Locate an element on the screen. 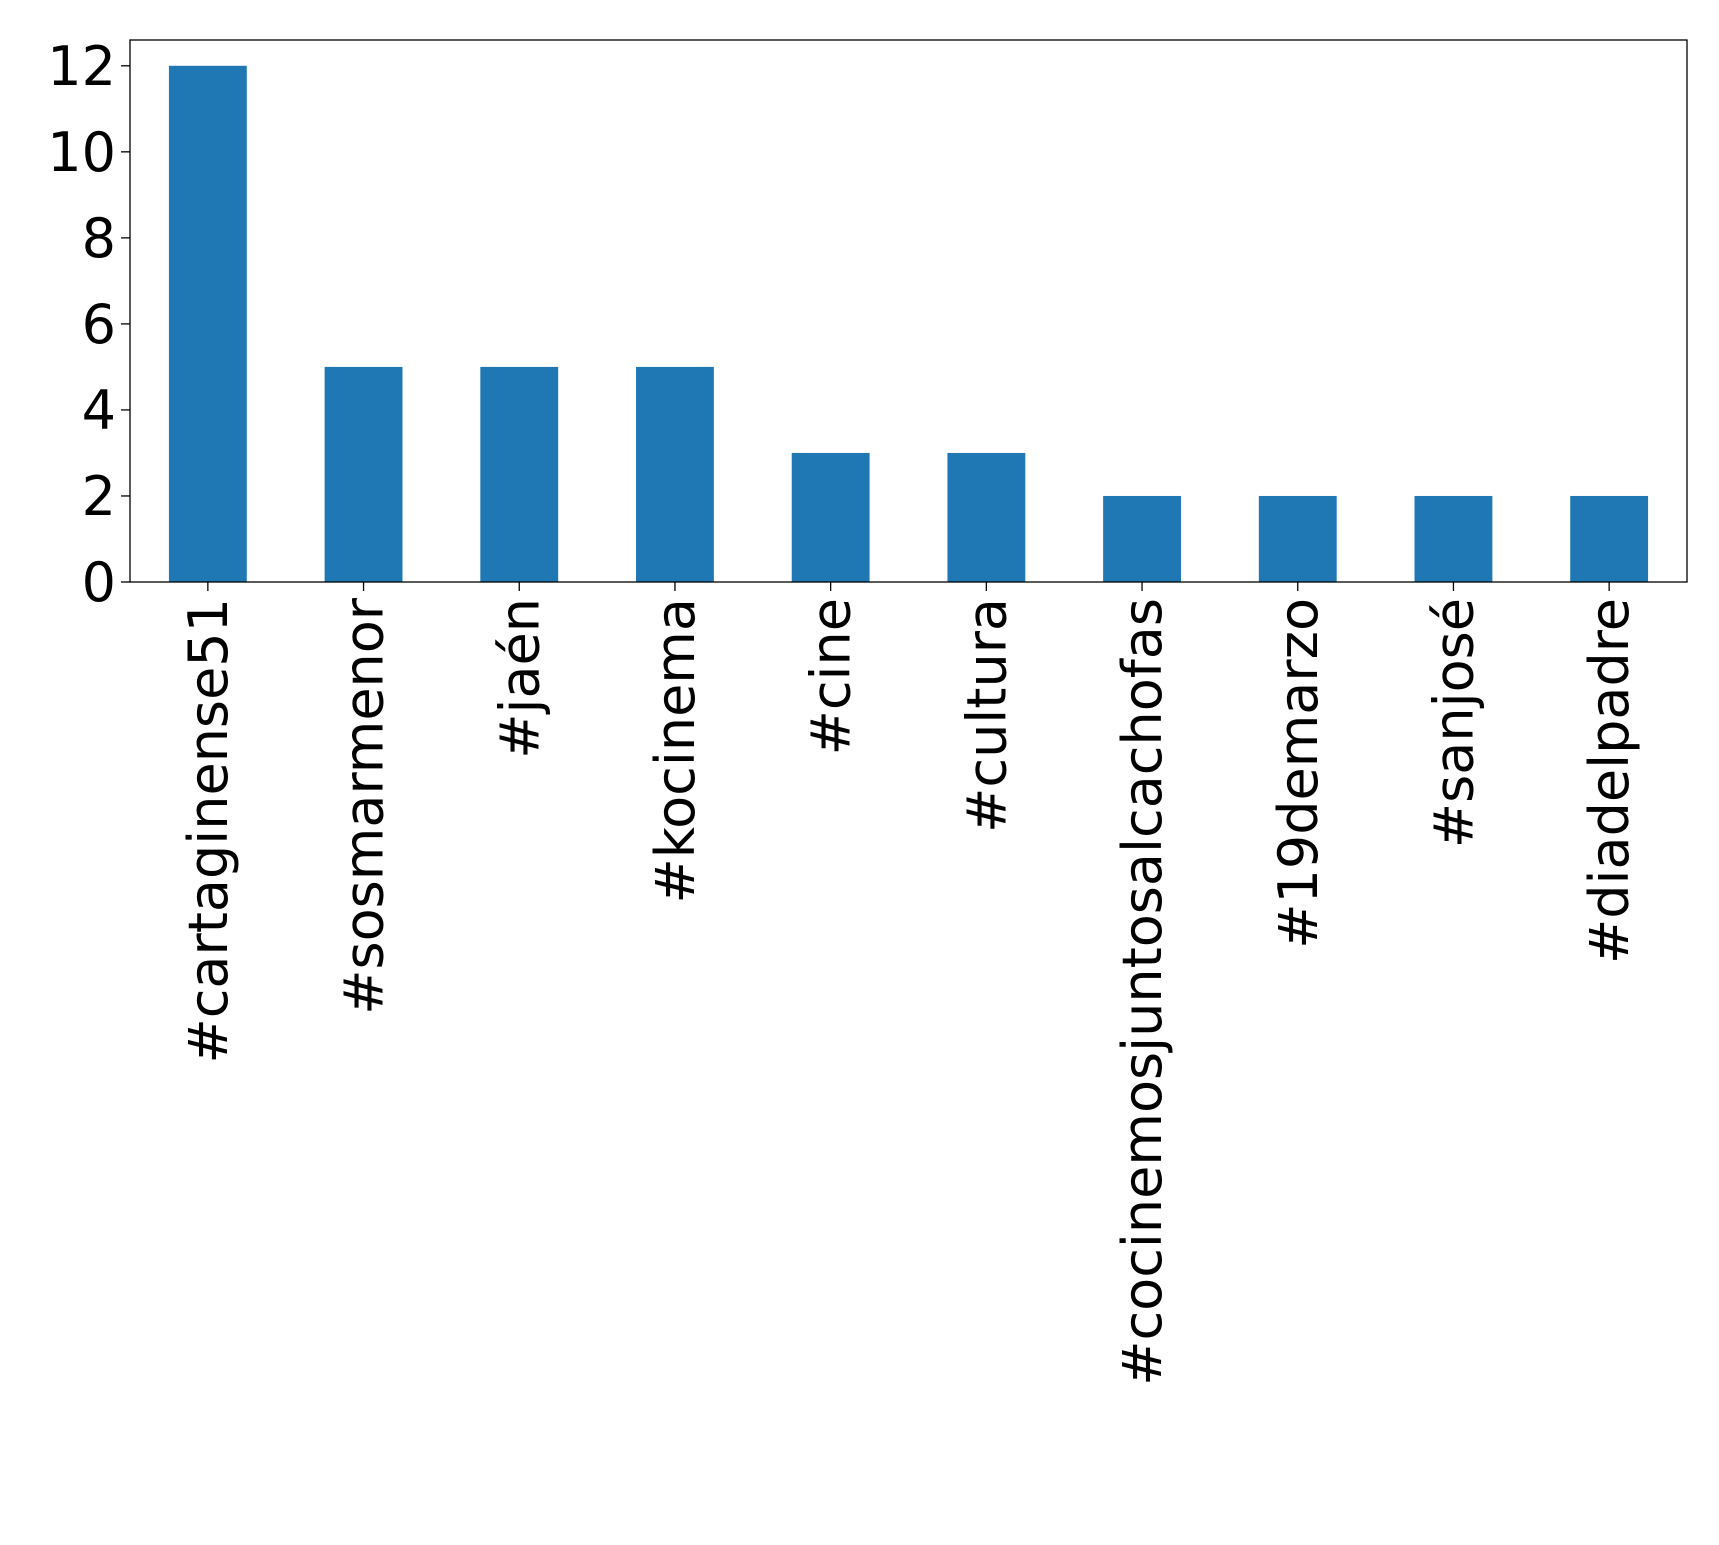 The width and height of the screenshot is (1719, 1545). y-tick-label: 2 is located at coordinates (99, 496).